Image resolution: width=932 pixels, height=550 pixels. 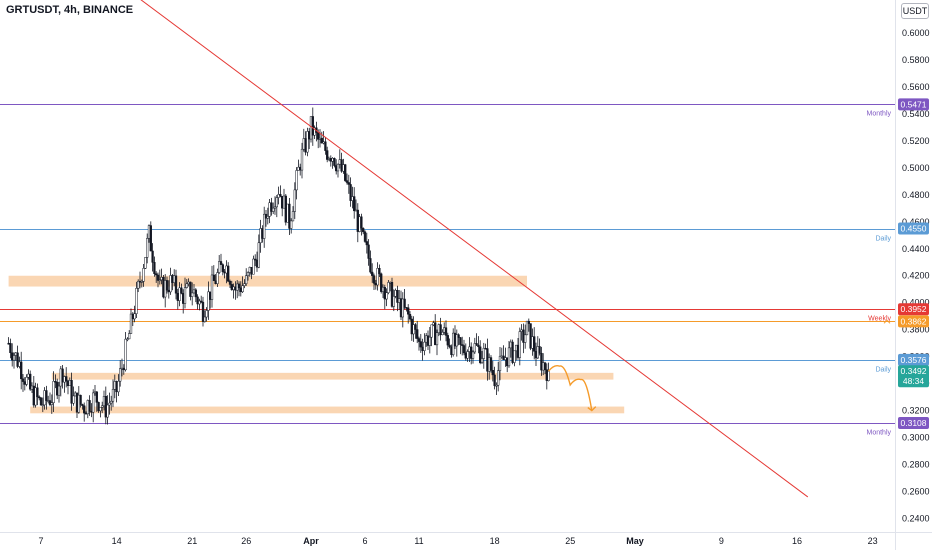 What do you see at coordinates (915, 11) in the screenshot?
I see `currency-button: USDT` at bounding box center [915, 11].